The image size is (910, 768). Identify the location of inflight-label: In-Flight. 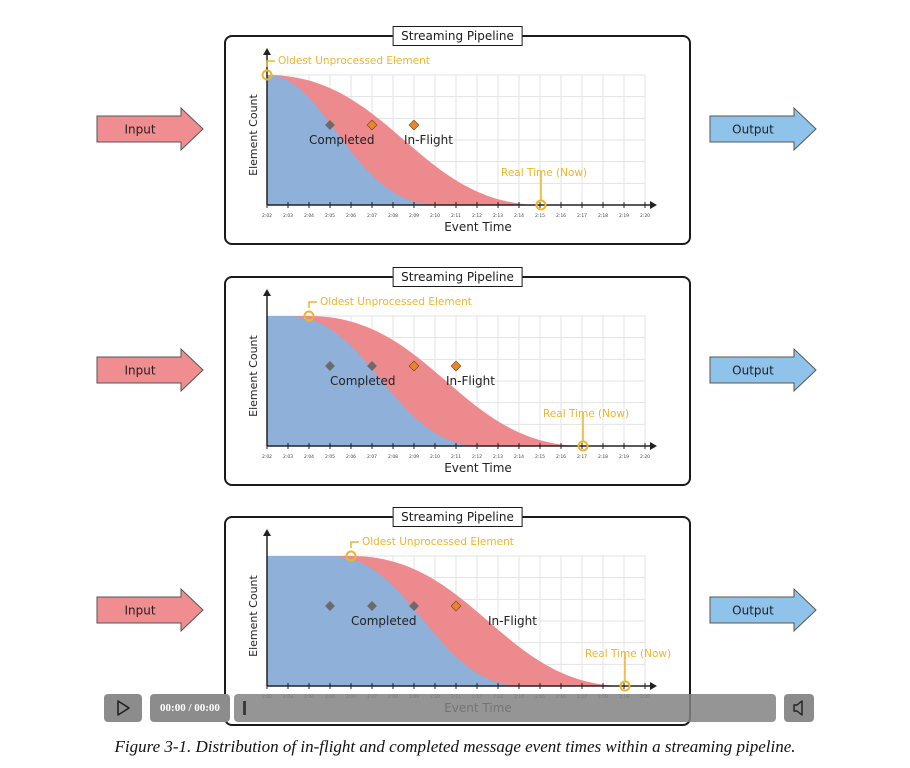
(428, 140).